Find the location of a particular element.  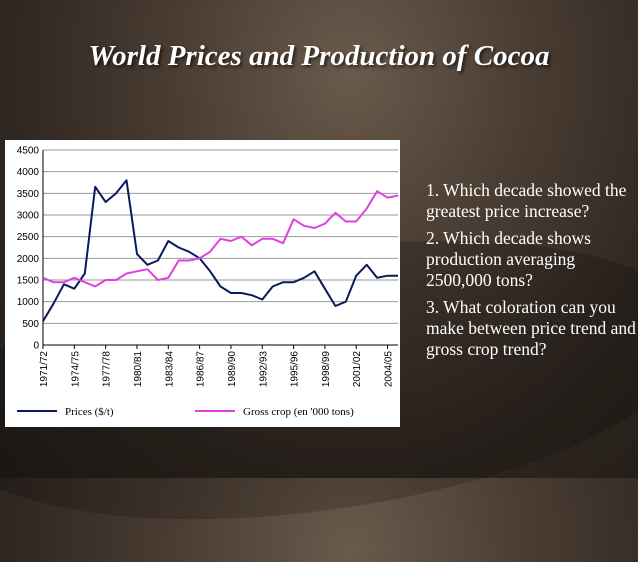

x-tick-label: 1971/72 is located at coordinates (44, 369).